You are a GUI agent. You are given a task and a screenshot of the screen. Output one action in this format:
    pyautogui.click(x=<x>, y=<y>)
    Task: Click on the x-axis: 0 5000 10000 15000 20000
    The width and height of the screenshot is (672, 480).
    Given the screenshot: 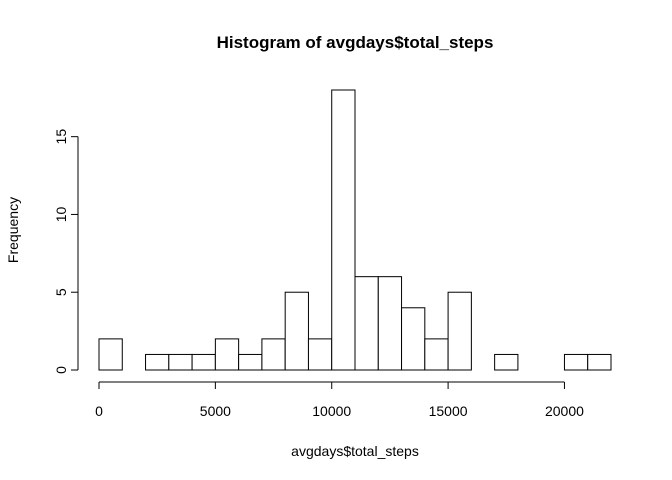 What is the action you would take?
    pyautogui.click(x=339, y=400)
    